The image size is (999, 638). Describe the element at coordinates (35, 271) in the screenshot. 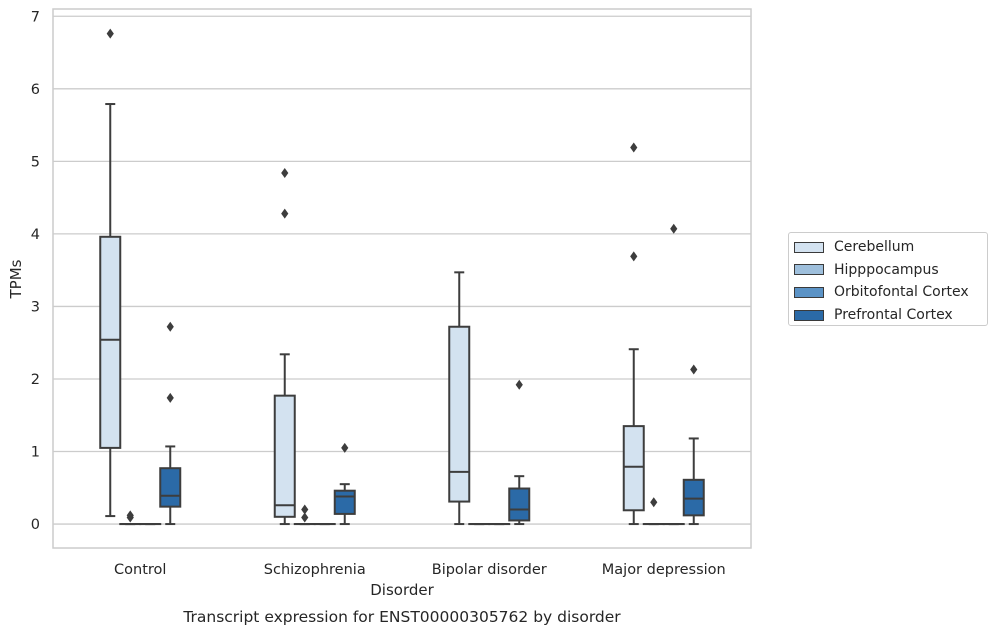

I see `y-tick-labels: 0 1 2 3 4 5 6 7` at that location.